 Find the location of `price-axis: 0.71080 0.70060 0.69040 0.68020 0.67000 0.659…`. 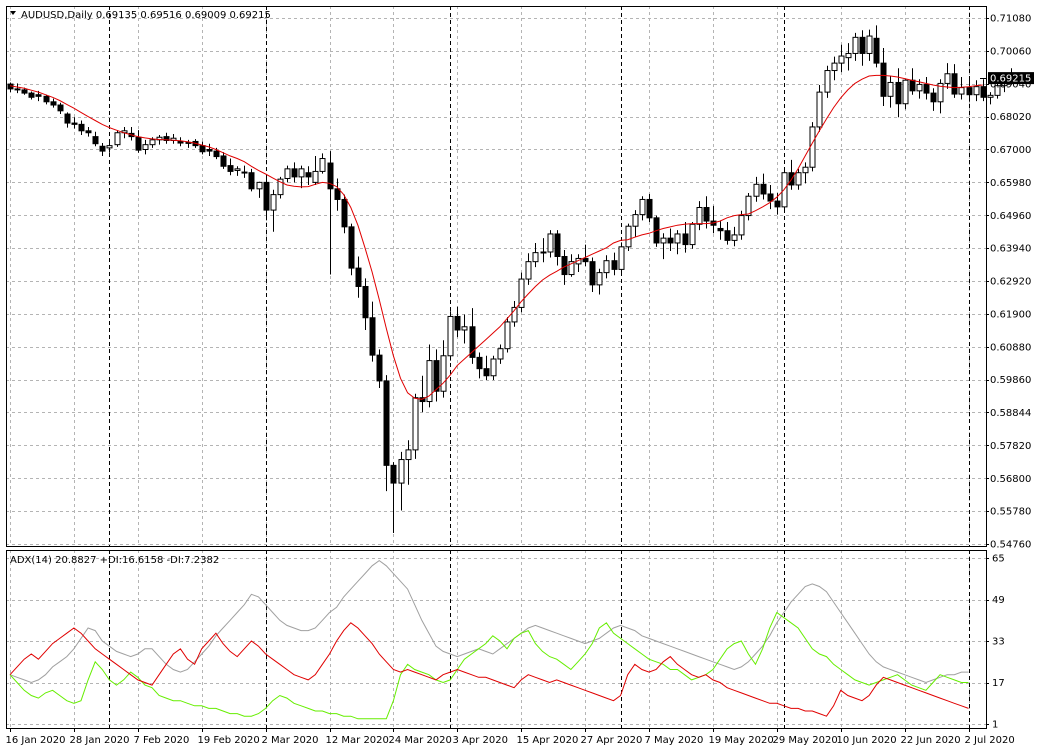

price-axis: 0.71080 0.70060 0.69040 0.68020 0.67000 0.659… is located at coordinates (1008, 282).